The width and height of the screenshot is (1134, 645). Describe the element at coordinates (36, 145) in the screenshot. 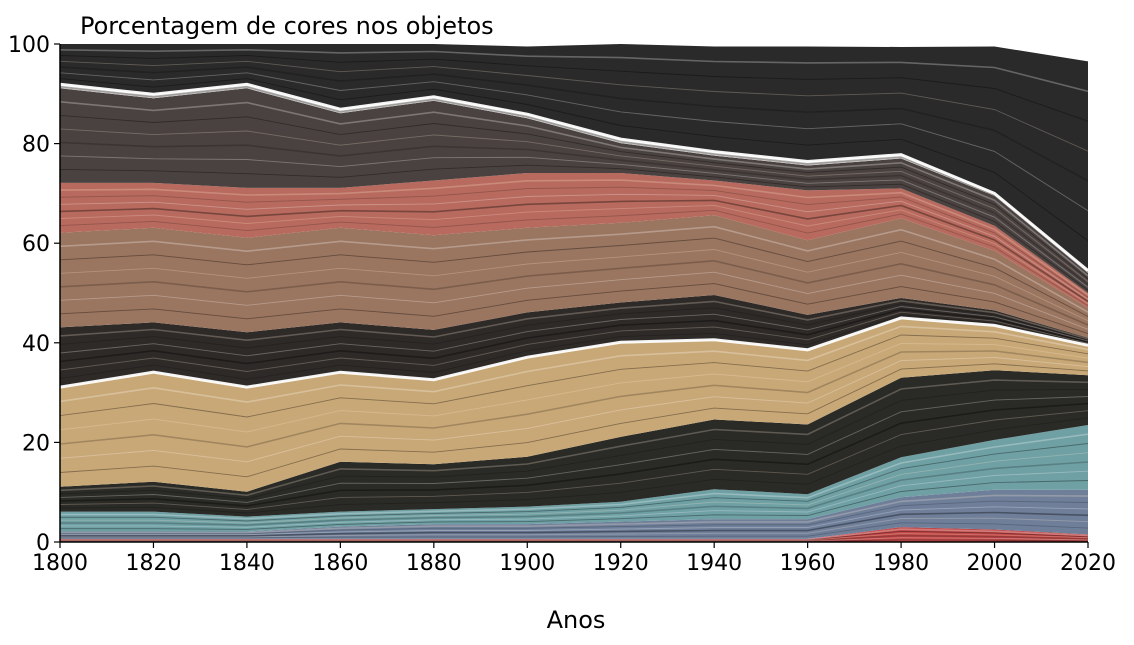

I see `y-tick-label: 80` at that location.